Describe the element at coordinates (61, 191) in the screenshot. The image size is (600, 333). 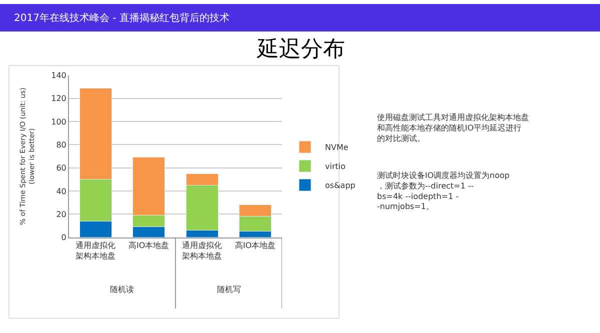
I see `y-tick-label: 40` at that location.